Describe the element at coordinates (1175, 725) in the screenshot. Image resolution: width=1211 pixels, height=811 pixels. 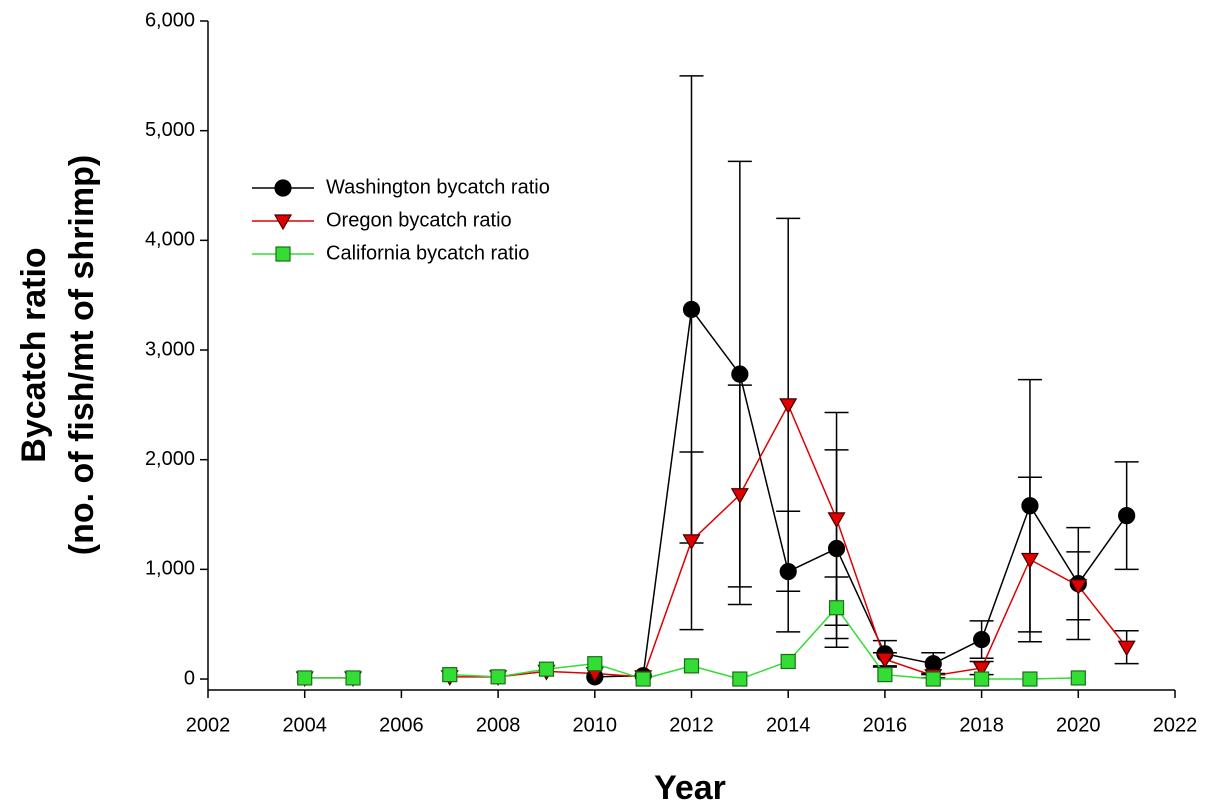
I see `x-tick-label: 2022` at that location.